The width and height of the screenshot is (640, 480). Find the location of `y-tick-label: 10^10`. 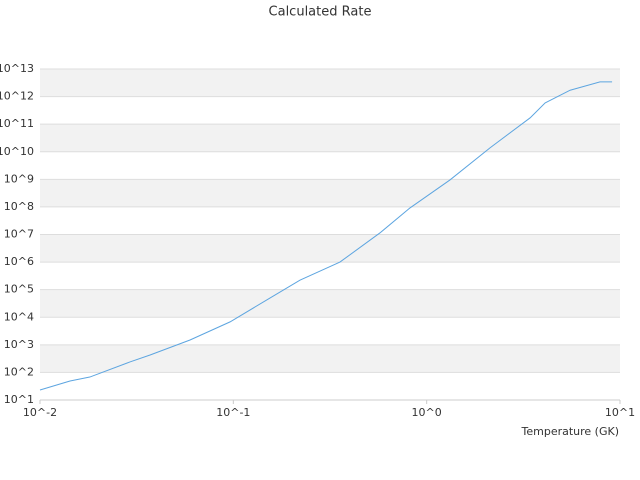

y-tick-label: 10^10 is located at coordinates (17, 151).